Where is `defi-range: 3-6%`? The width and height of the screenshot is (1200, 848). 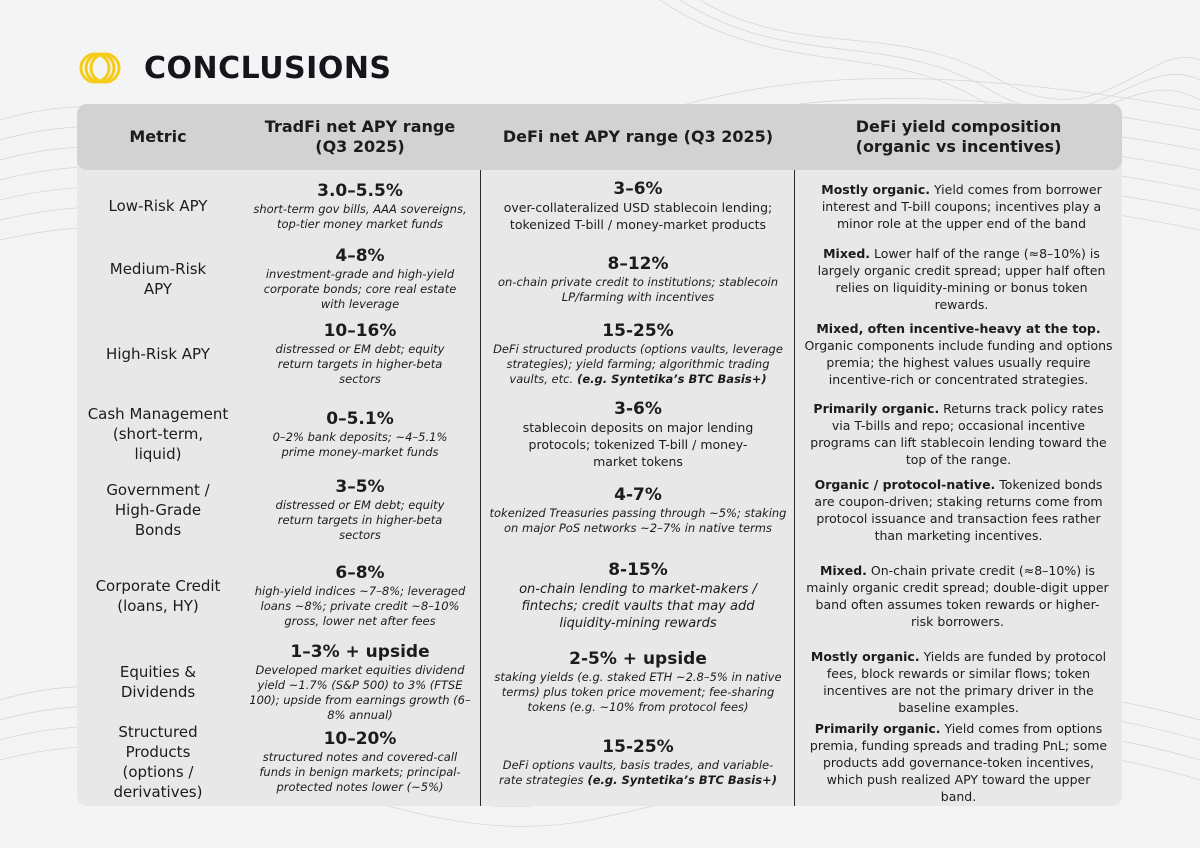 defi-range: 3-6% is located at coordinates (638, 408).